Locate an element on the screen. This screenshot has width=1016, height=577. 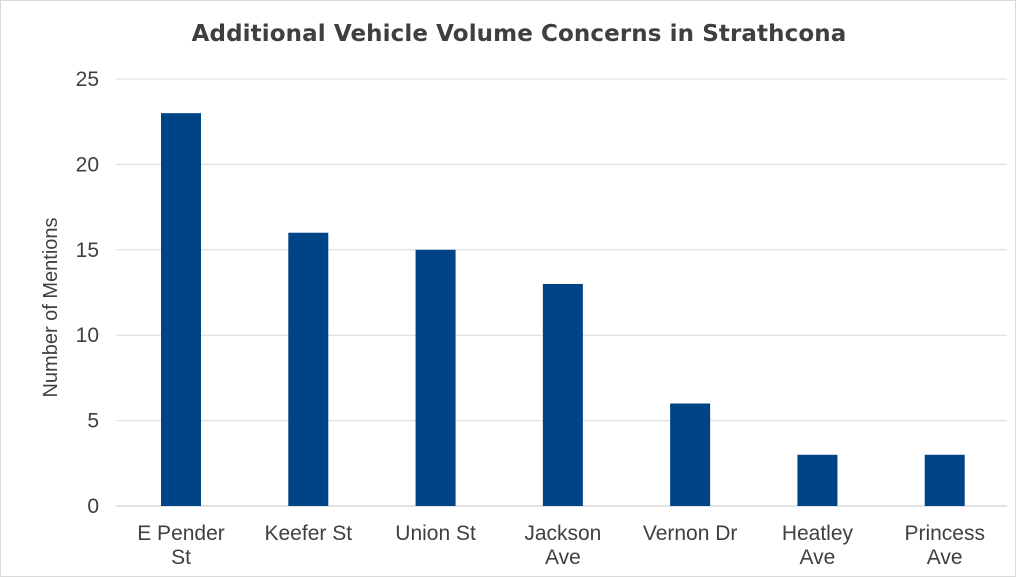
x-tick-label-line: E Pender is located at coordinates (181, 533).